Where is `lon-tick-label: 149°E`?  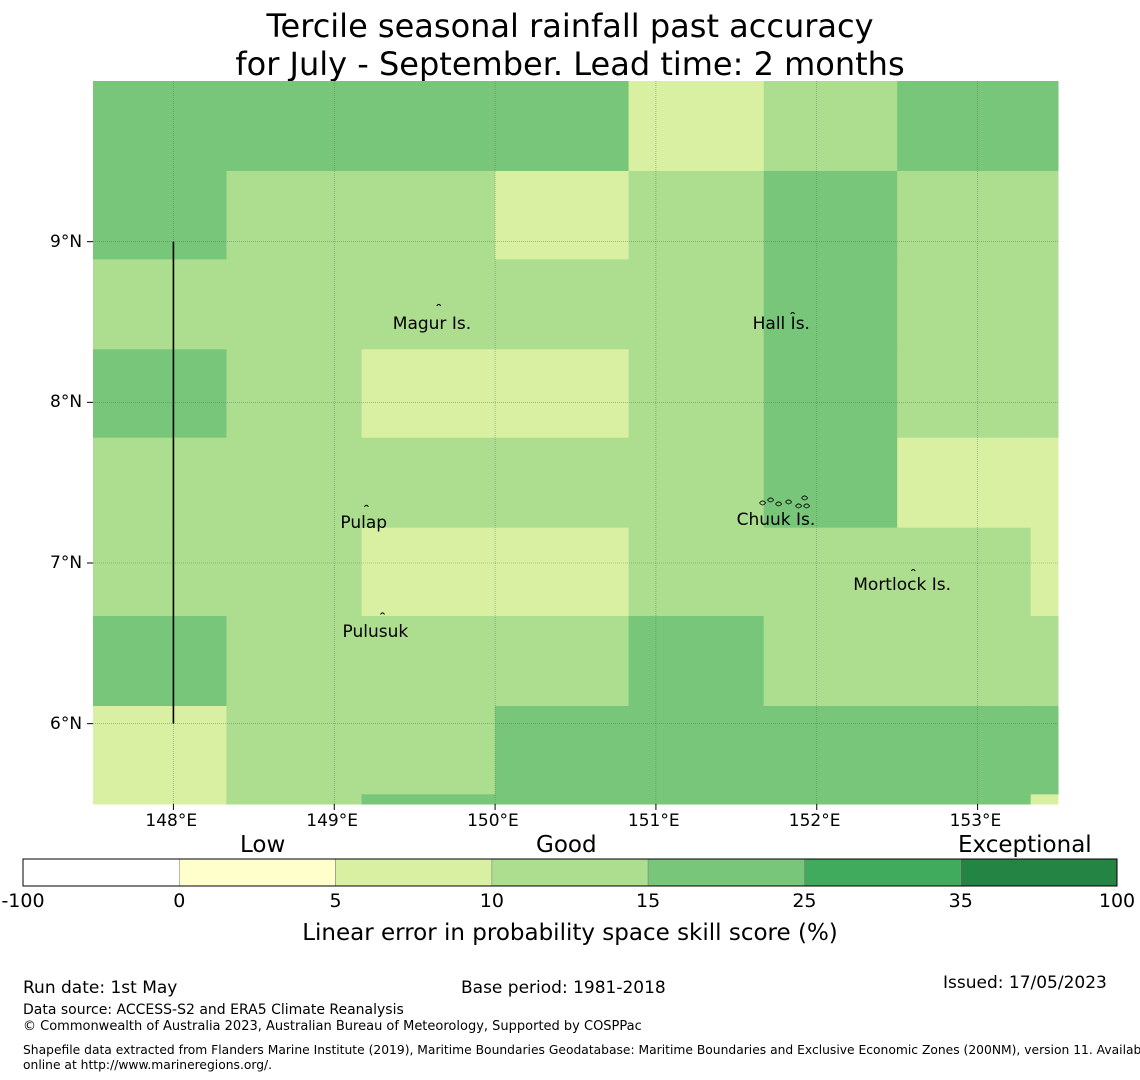 lon-tick-label: 149°E is located at coordinates (332, 821).